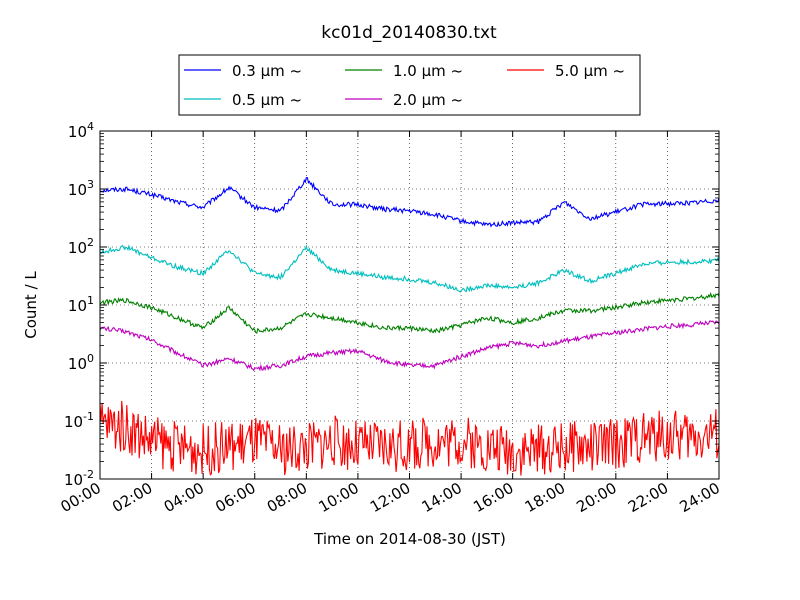  Describe the element at coordinates (648, 497) in the screenshot. I see `x-tick-label: 22:00` at that location.